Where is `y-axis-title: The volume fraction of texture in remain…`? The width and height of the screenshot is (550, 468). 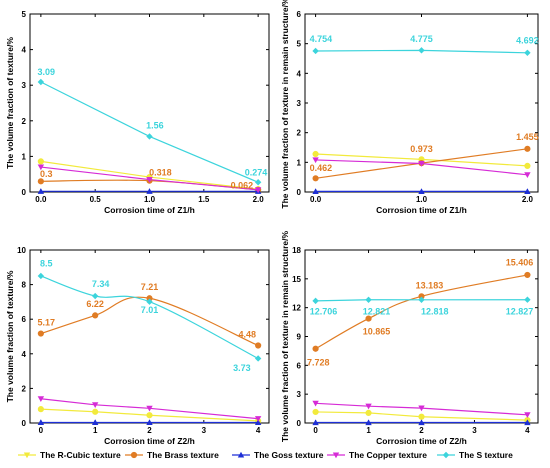 y-axis-title: The volume fraction of texture in remain… is located at coordinates (285, 104).